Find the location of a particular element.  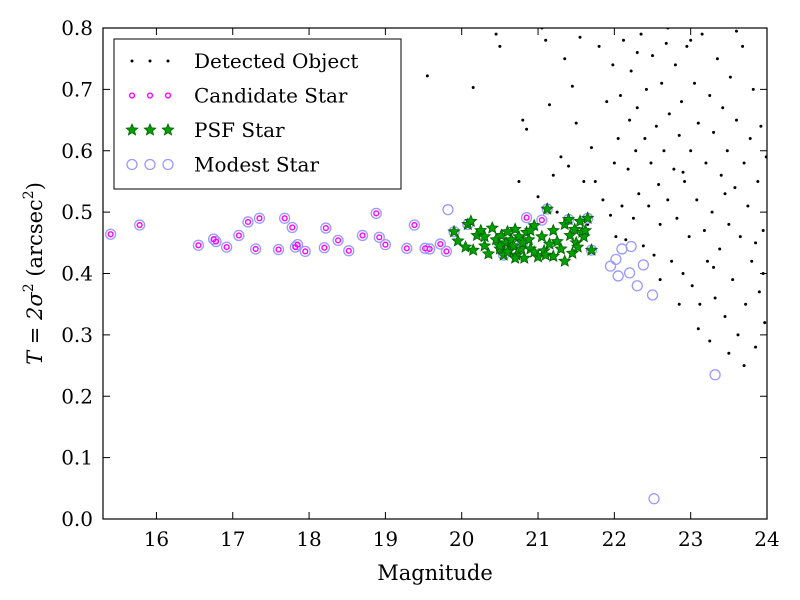

candidate-star-series is located at coordinates (326, 232).